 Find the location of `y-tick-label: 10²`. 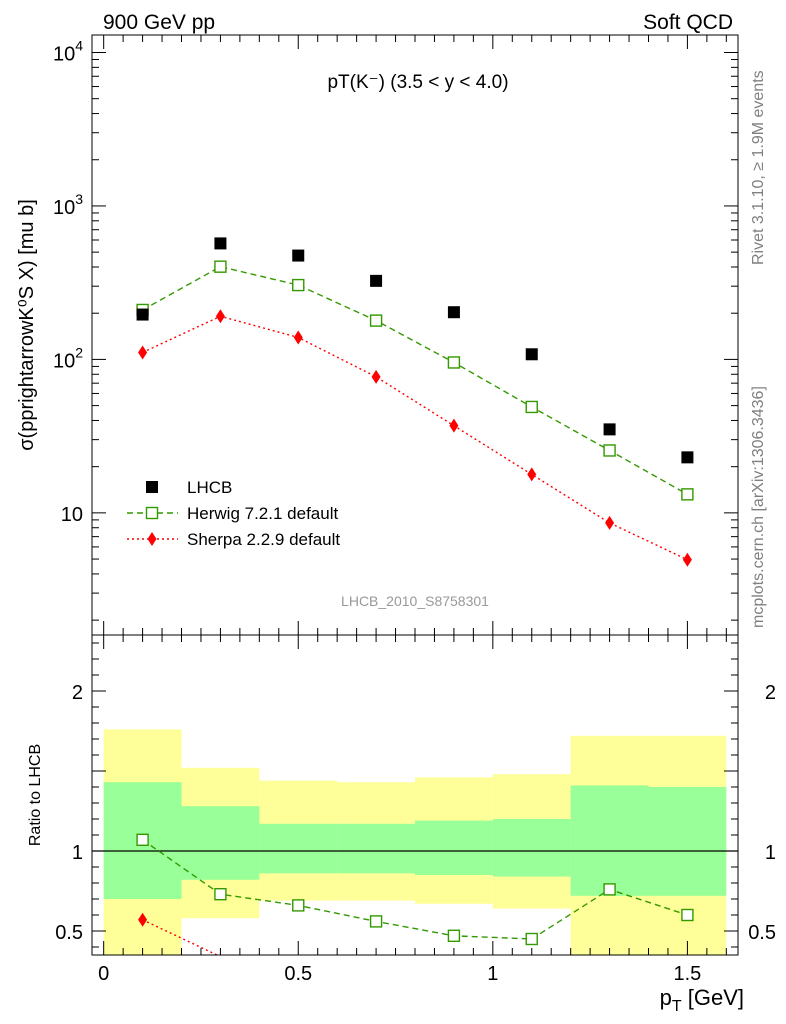

y-tick-label: 10² is located at coordinates (68, 358).